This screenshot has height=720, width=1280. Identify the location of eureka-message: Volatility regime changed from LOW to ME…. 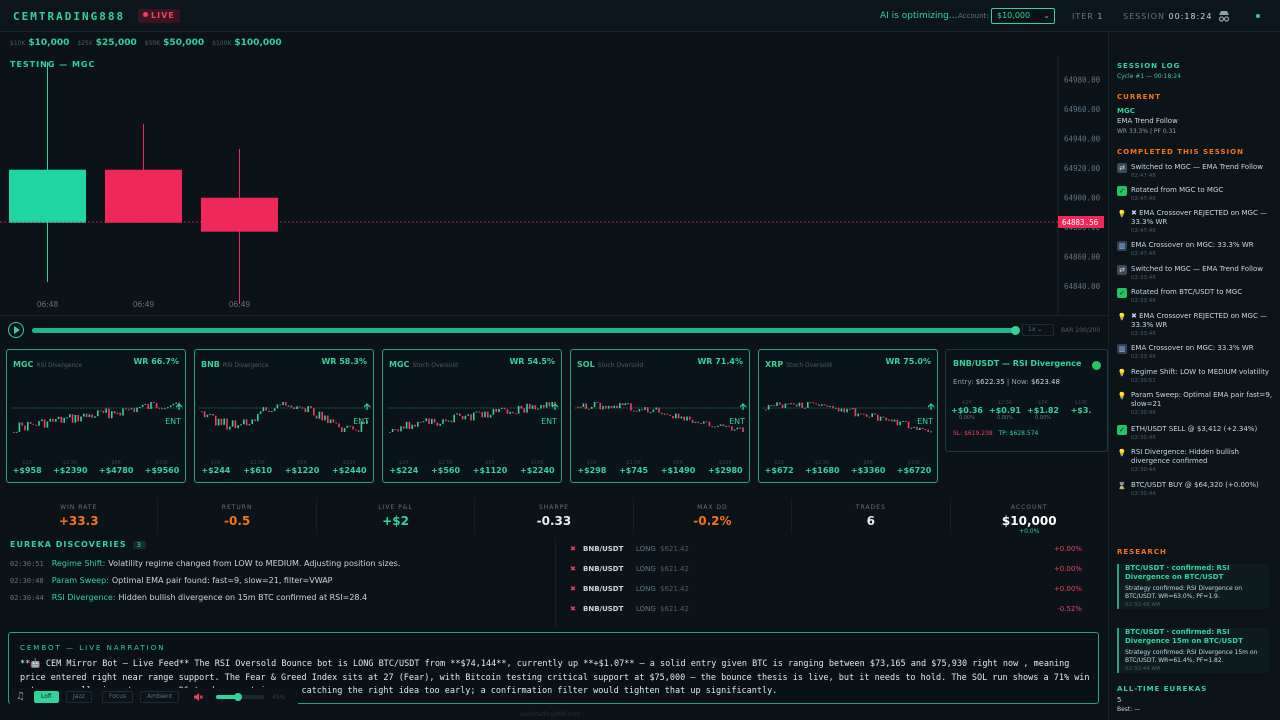
(254, 563).